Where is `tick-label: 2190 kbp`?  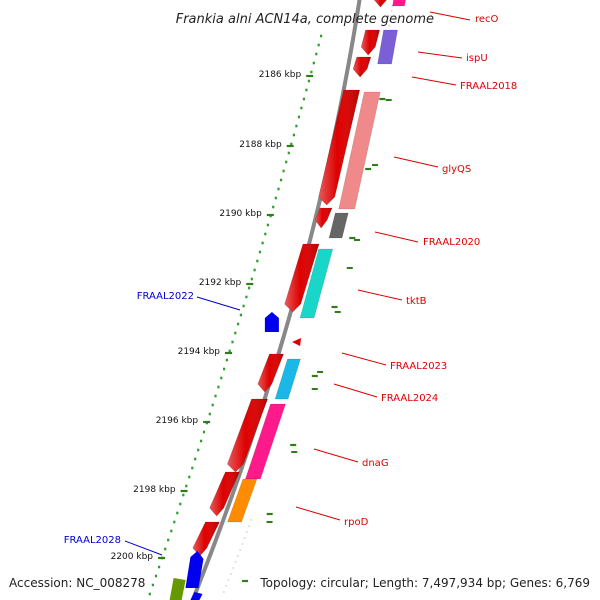
tick-label: 2190 kbp is located at coordinates (240, 214).